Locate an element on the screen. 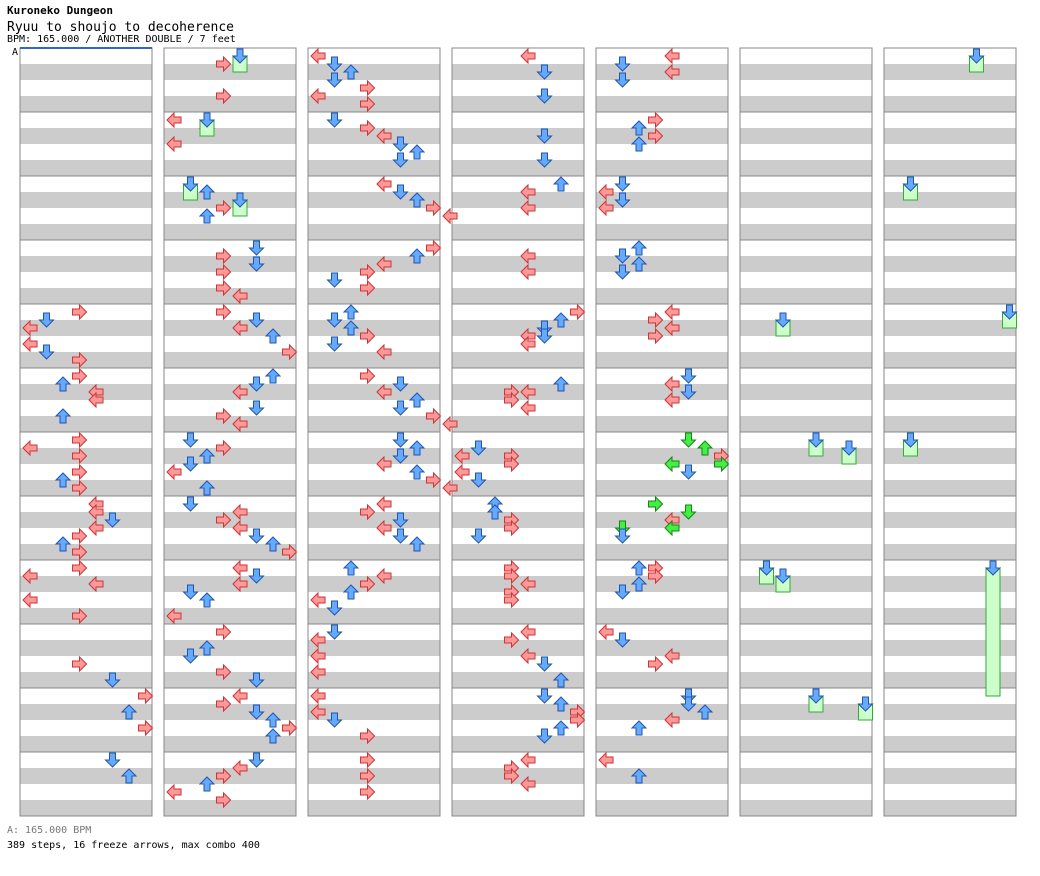  chart-column is located at coordinates (950, 432).